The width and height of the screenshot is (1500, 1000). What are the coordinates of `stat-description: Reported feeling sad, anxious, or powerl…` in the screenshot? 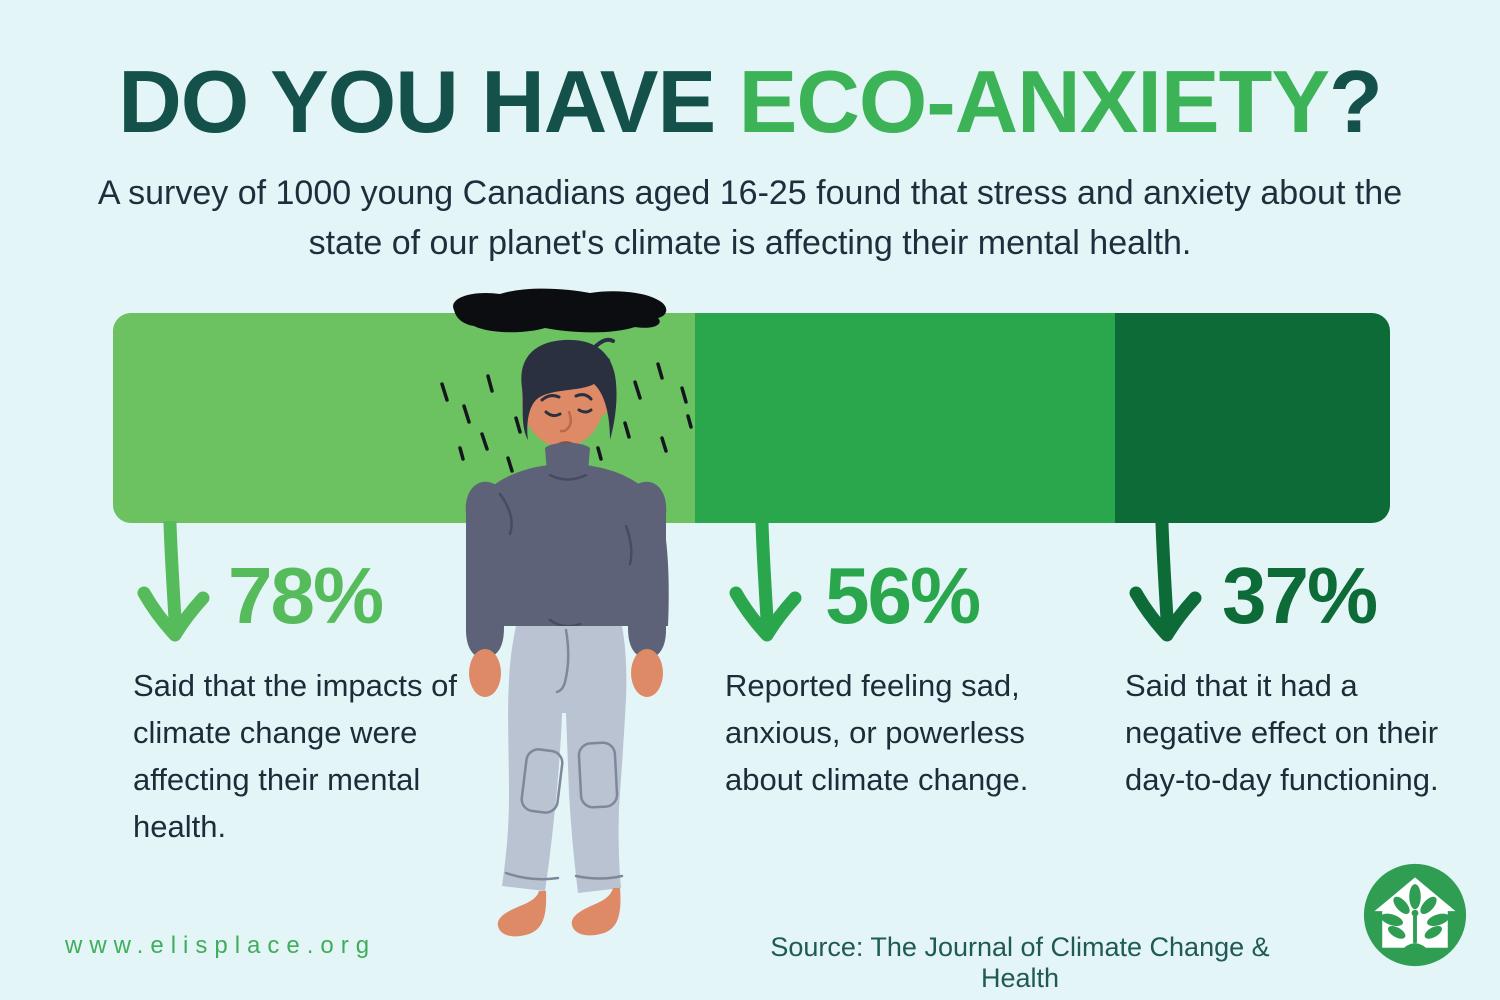 It's located at (877, 732).